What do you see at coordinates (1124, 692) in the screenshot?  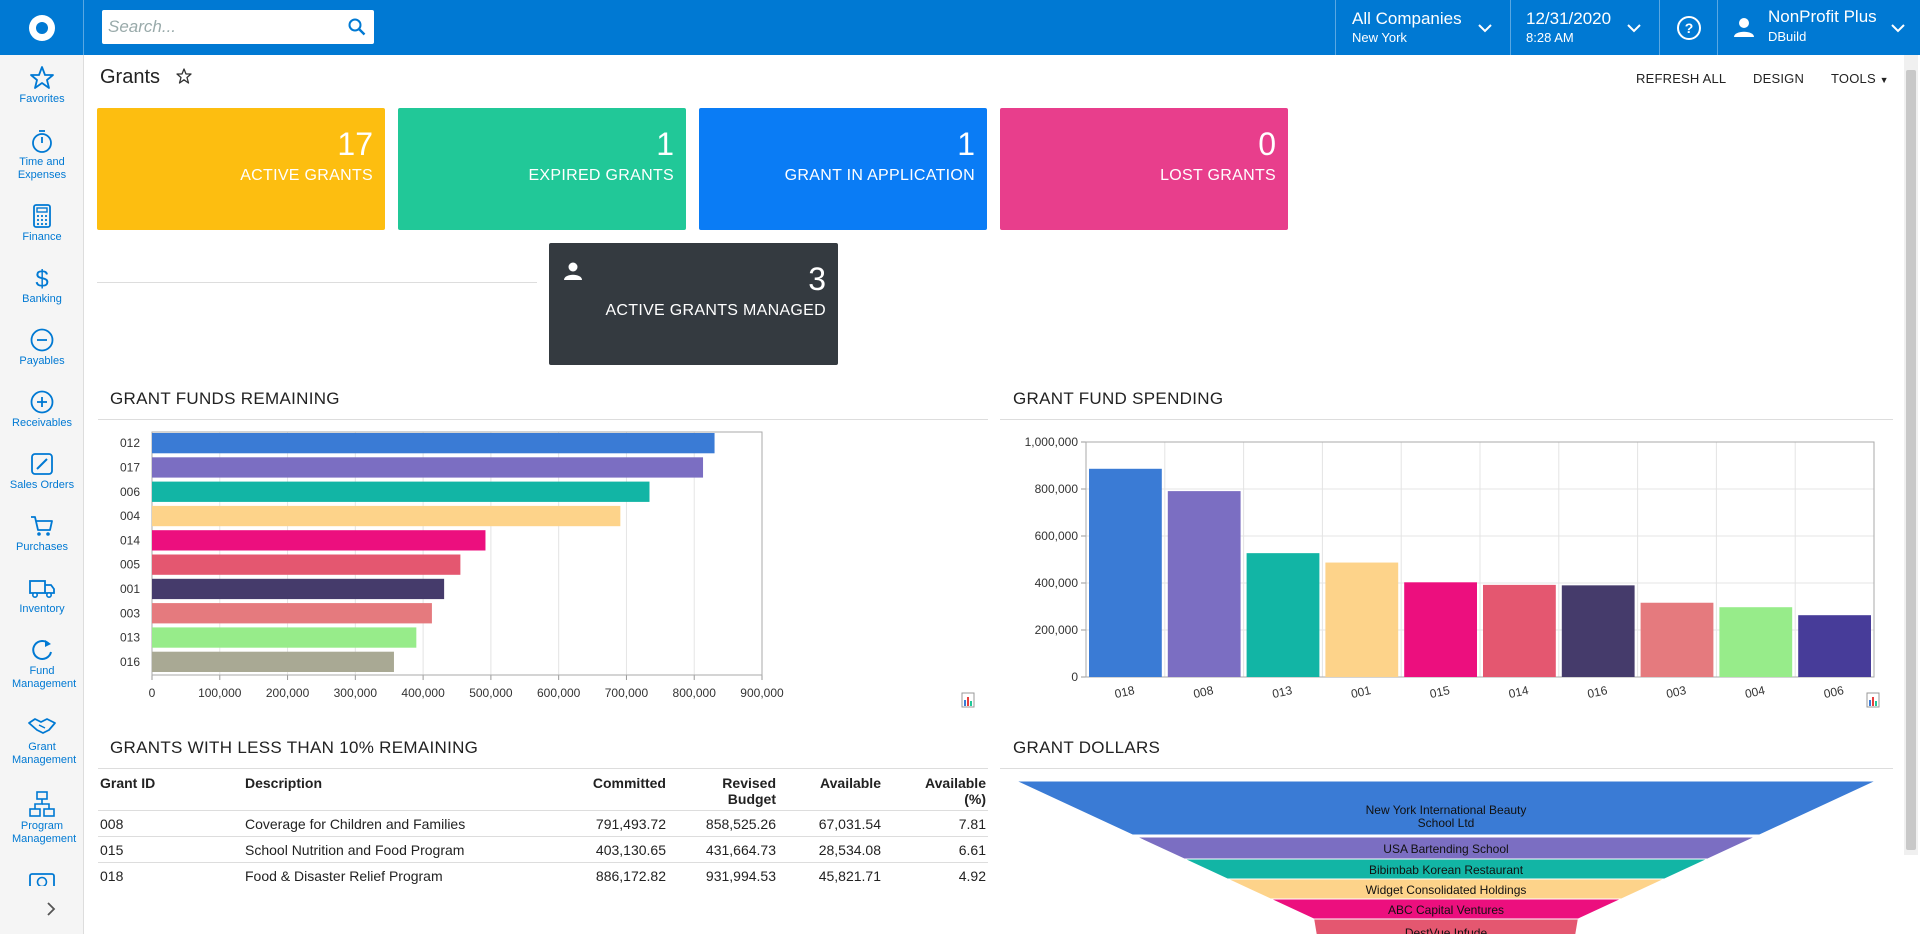 I see `x-tick-label: 018` at bounding box center [1124, 692].